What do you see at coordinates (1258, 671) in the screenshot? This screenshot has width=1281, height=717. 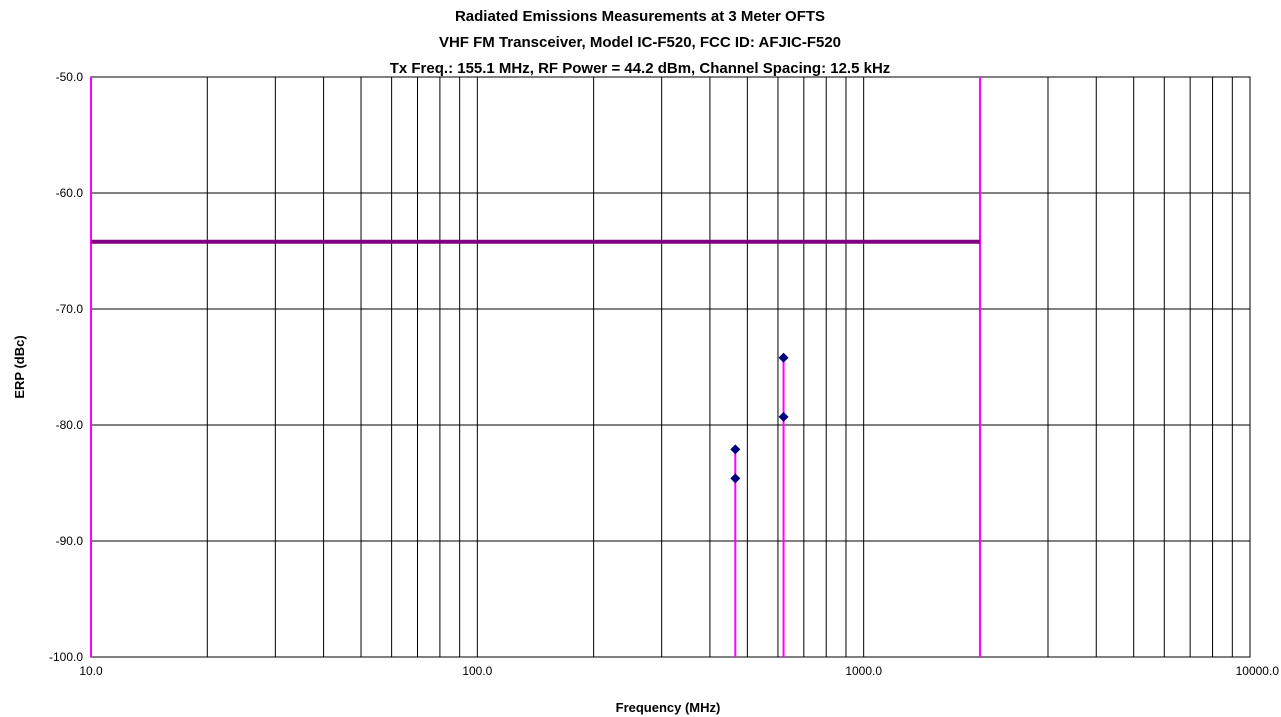 I see `x-tick-label: 10000.0` at bounding box center [1258, 671].